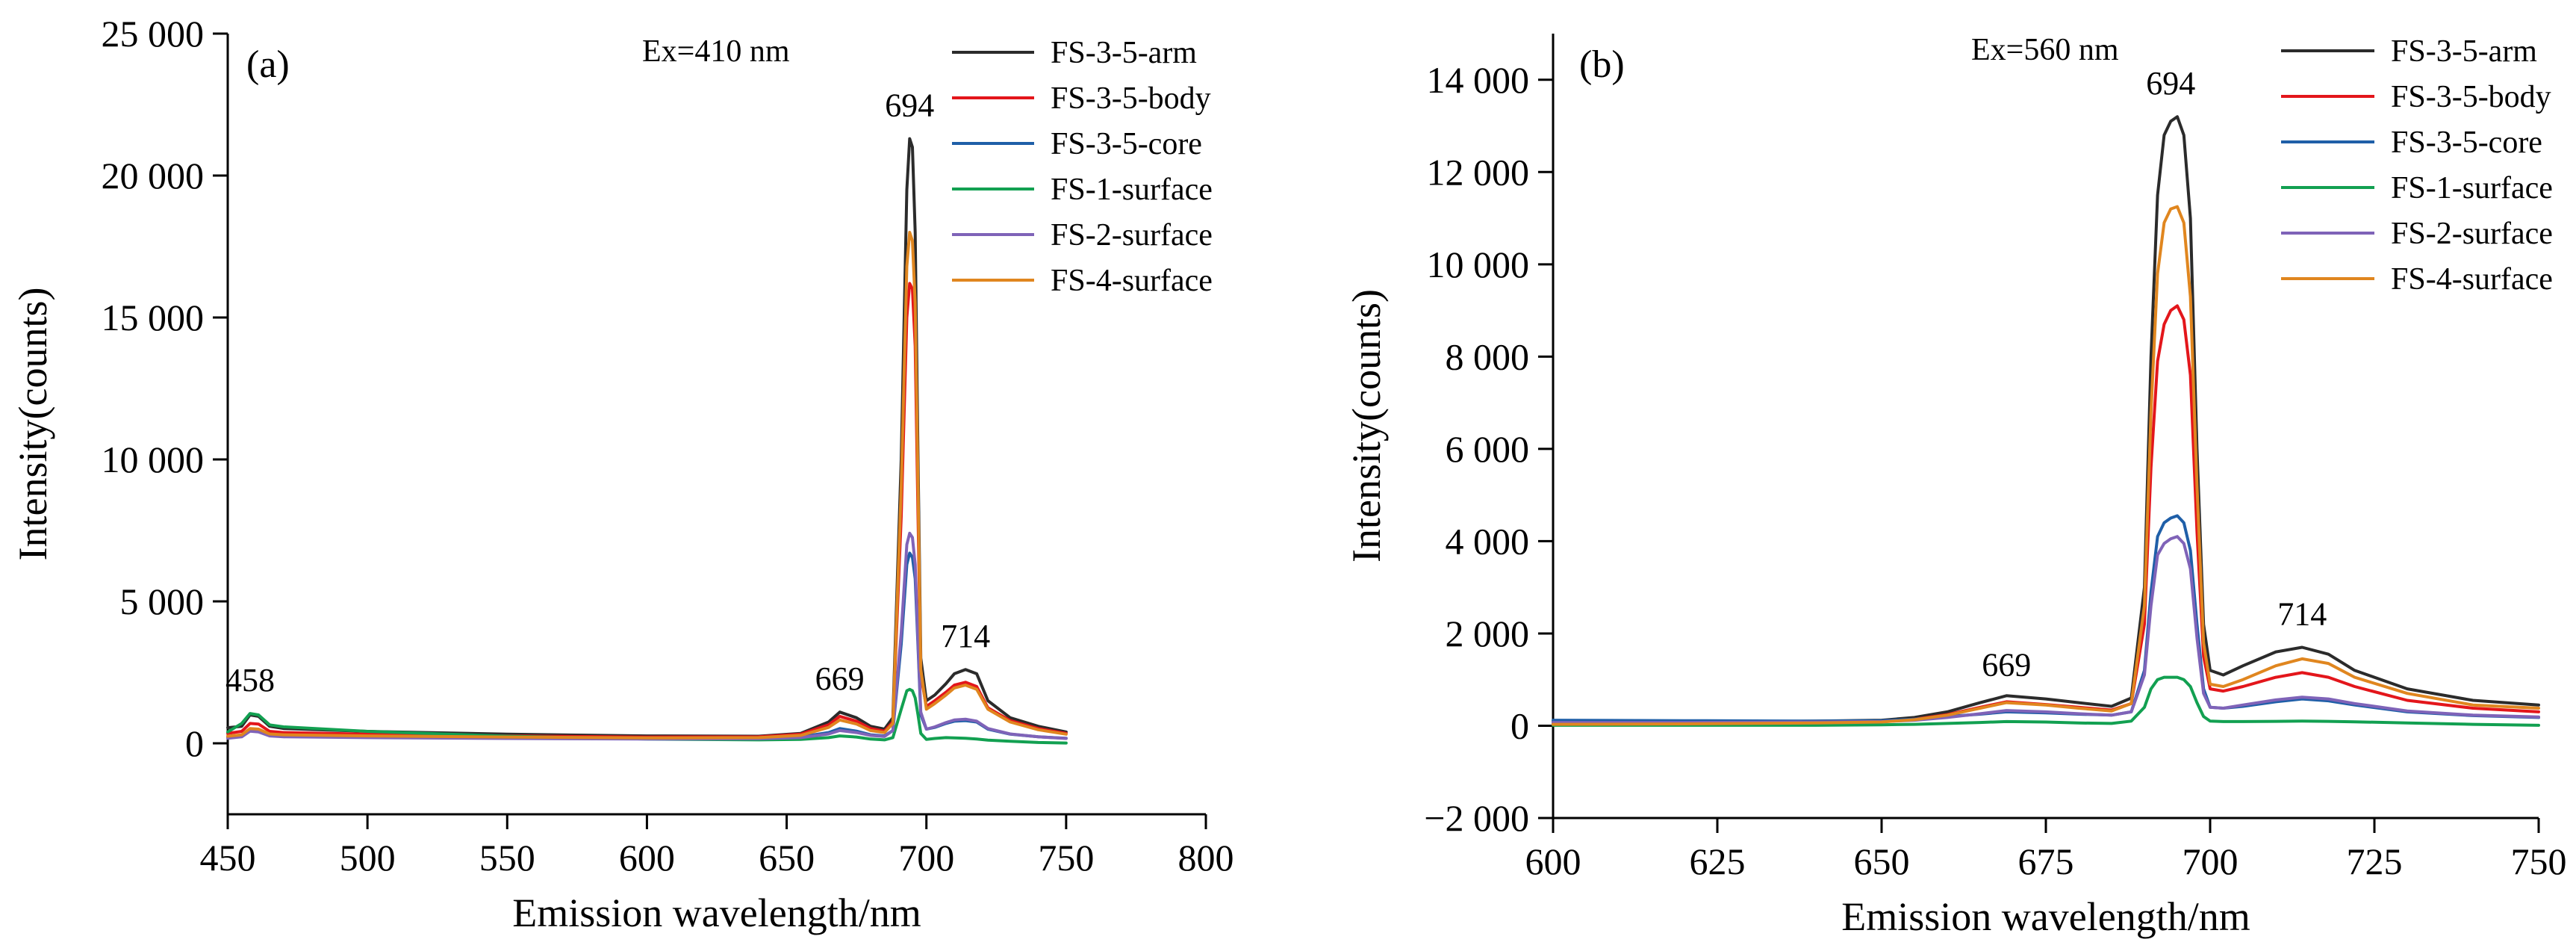 The width and height of the screenshot is (2576, 948). What do you see at coordinates (368, 858) in the screenshot?
I see `x-tick-label: 500` at bounding box center [368, 858].